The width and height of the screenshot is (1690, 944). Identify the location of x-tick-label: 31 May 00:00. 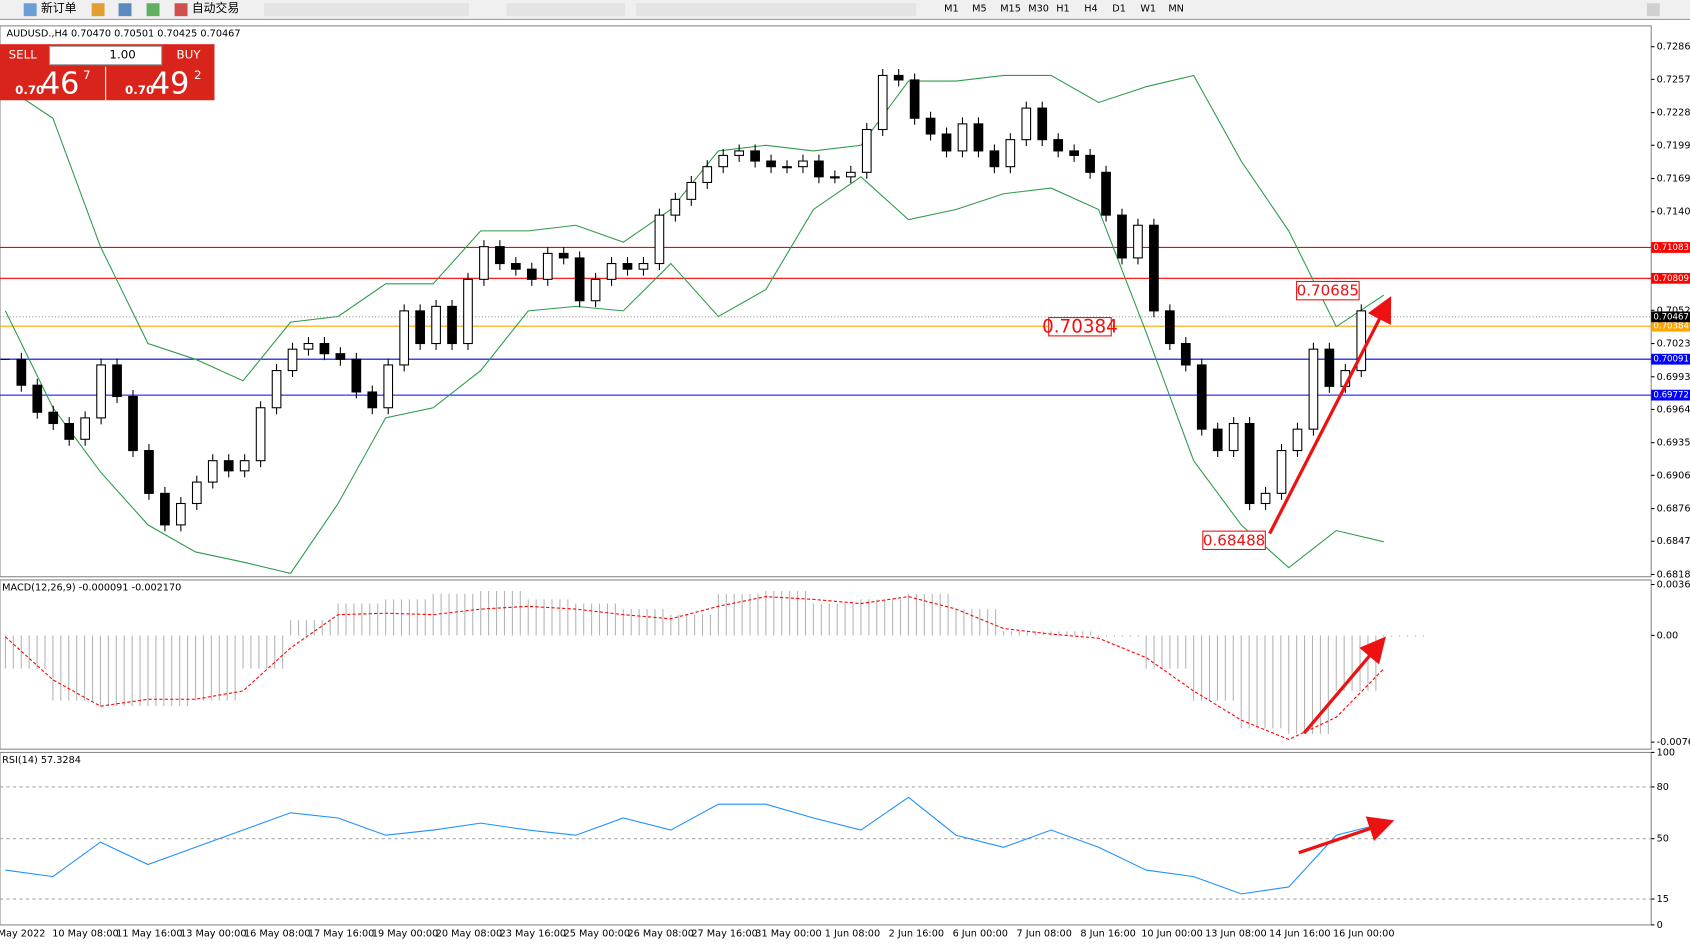
(788, 934).